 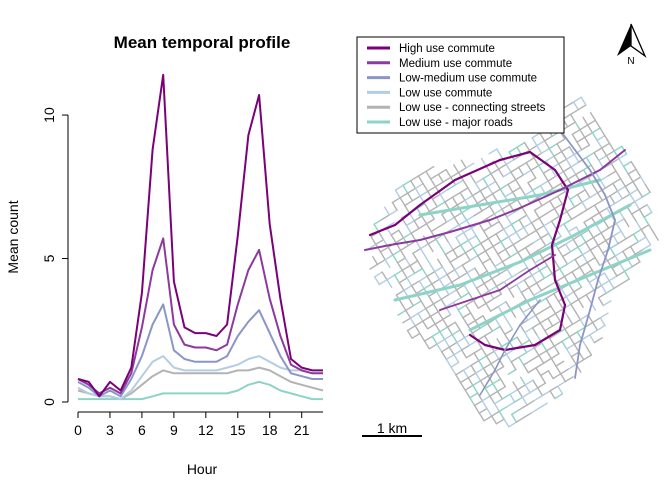 What do you see at coordinates (110, 430) in the screenshot?
I see `x-tick-label: 3` at bounding box center [110, 430].